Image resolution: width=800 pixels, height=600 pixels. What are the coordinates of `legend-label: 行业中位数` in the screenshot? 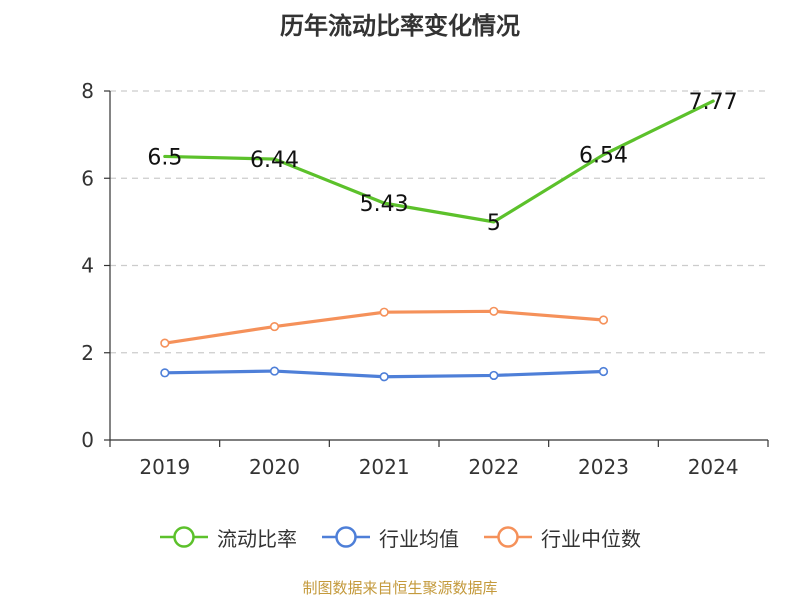 It's located at (591, 538).